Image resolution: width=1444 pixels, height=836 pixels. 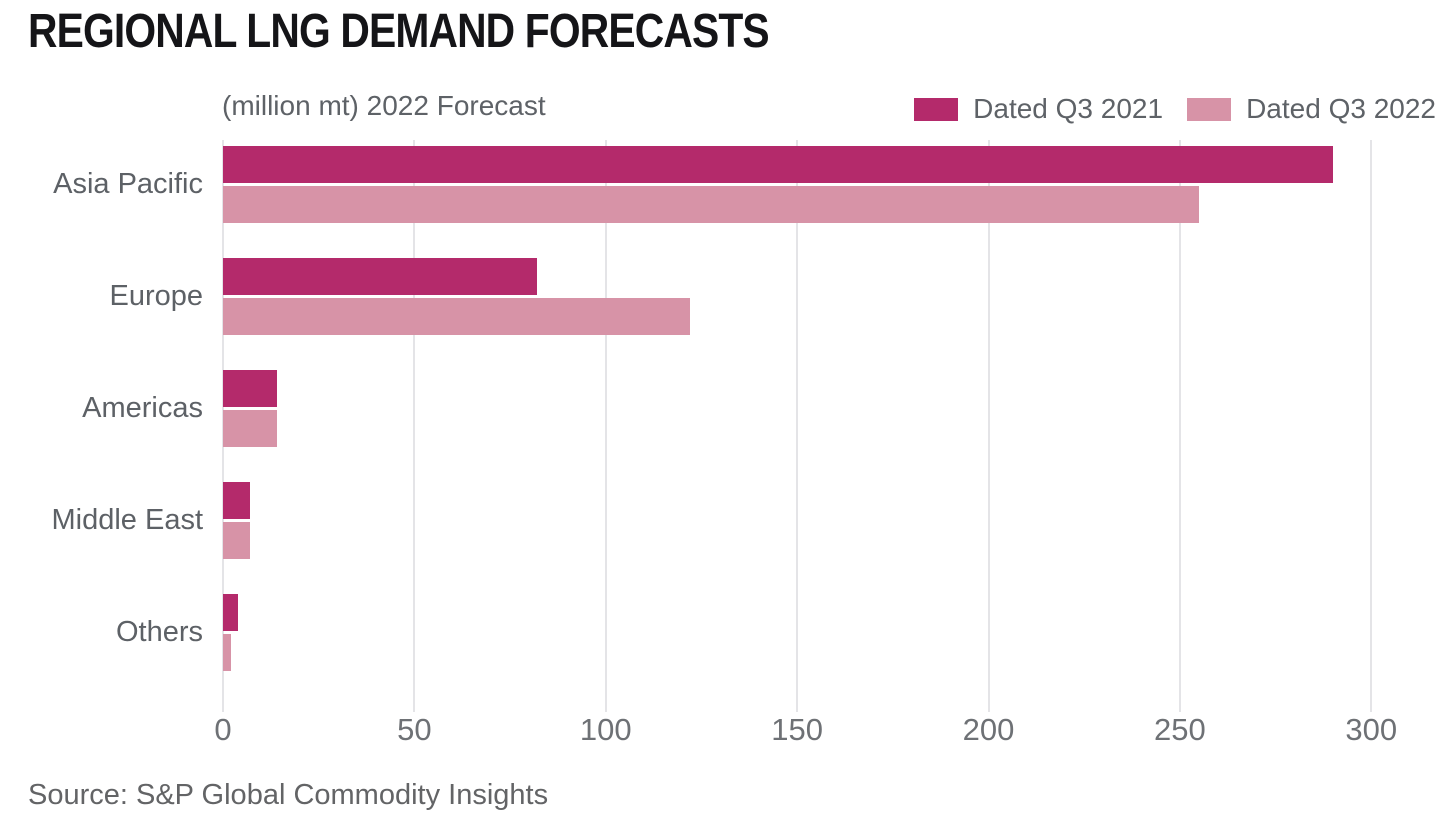 What do you see at coordinates (833, 520) in the screenshot?
I see `bar-group-middle-east` at bounding box center [833, 520].